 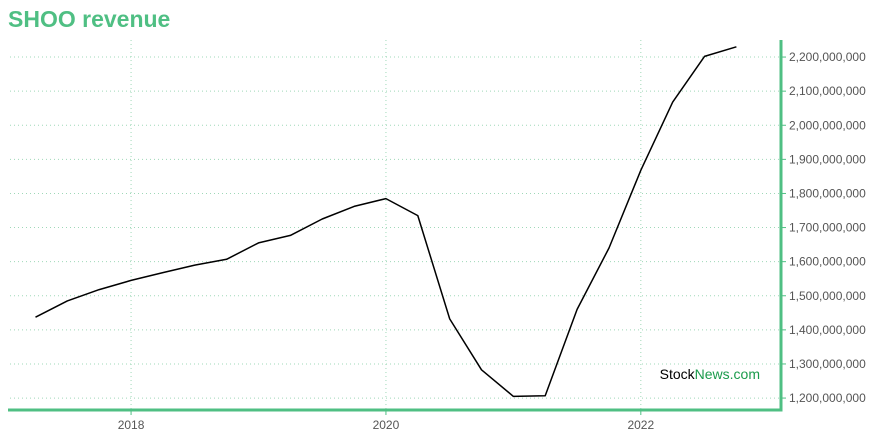 I want to click on watermark: StockNews.com, so click(x=710, y=374).